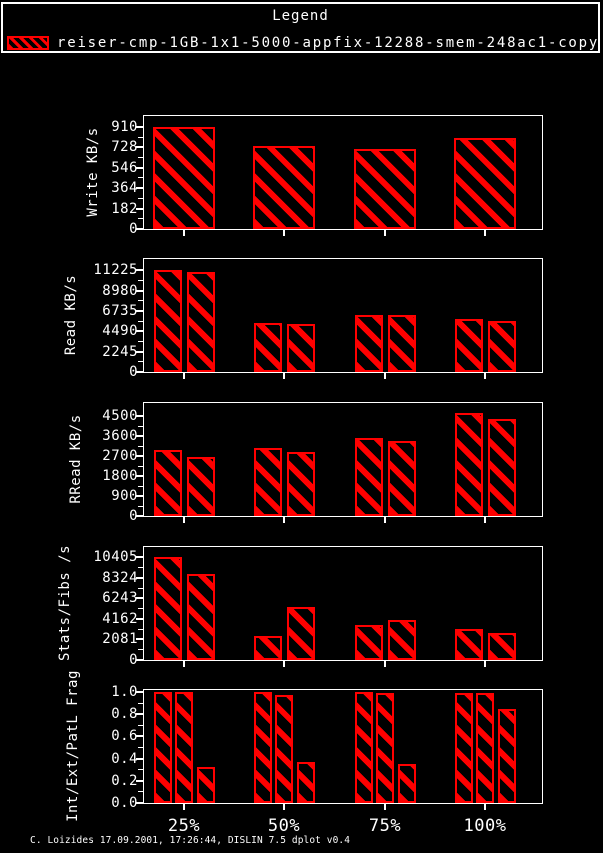 The height and width of the screenshot is (853, 603). Describe the element at coordinates (124, 692) in the screenshot. I see `y-tick-label: 1.0` at that location.